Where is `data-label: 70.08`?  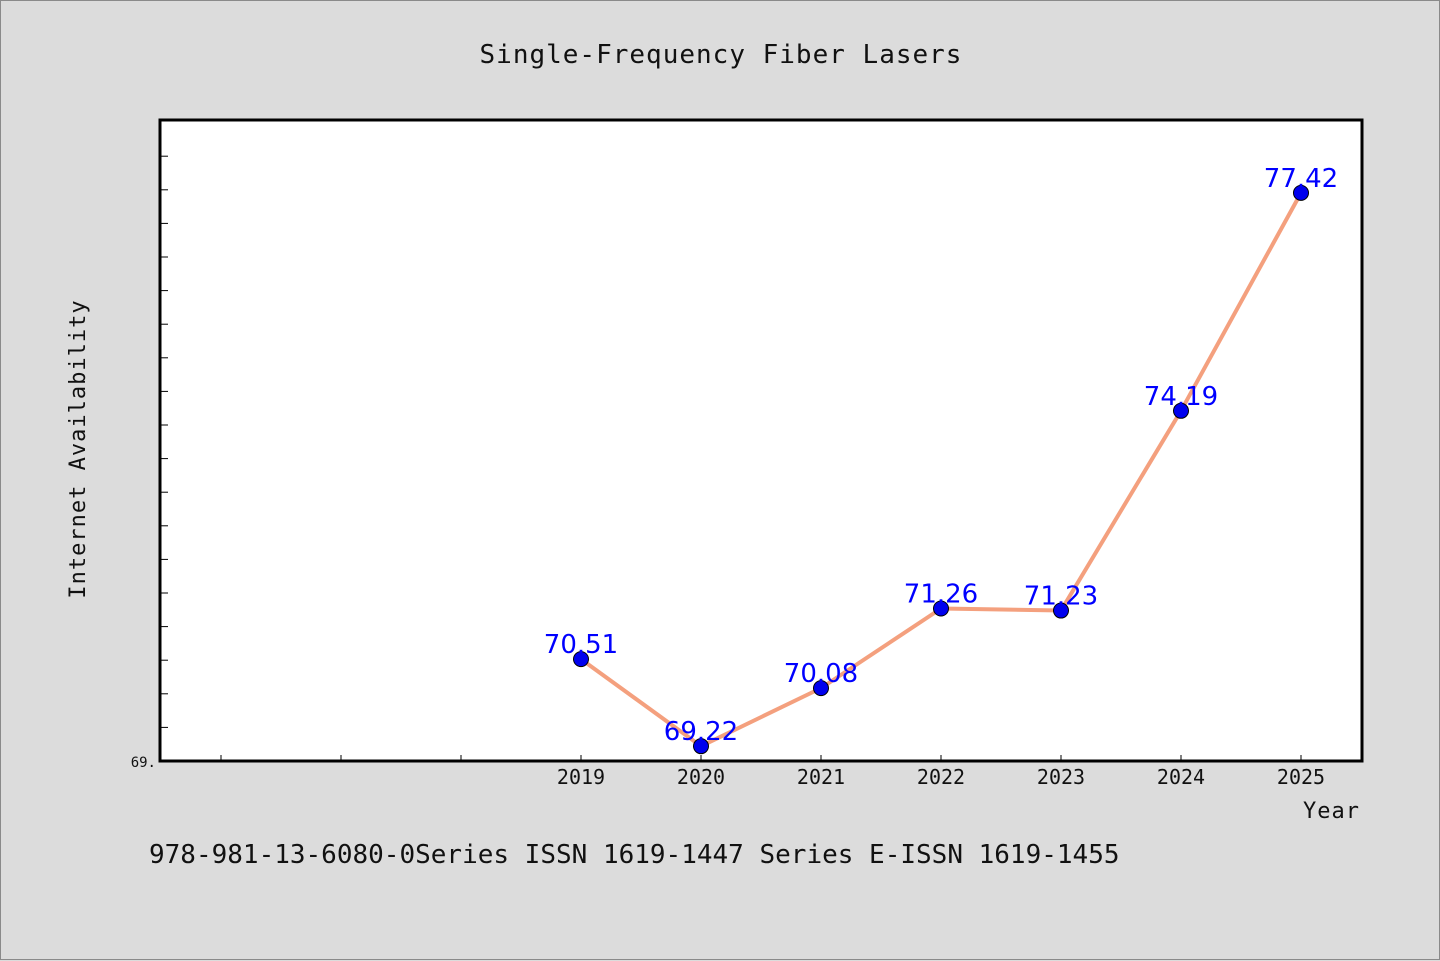 data-label: 70.08 is located at coordinates (821, 674).